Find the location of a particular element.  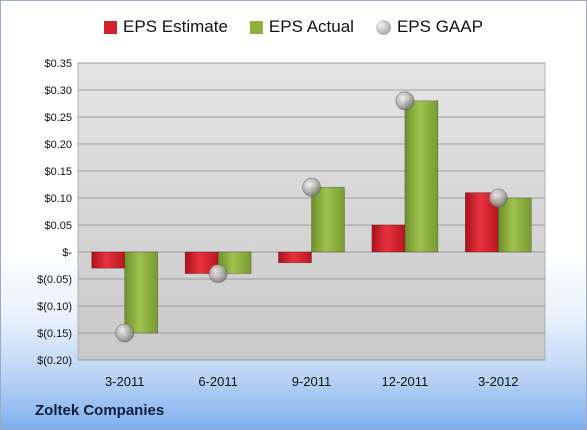

y-tick-label: $(0.15) is located at coordinates (54, 334).